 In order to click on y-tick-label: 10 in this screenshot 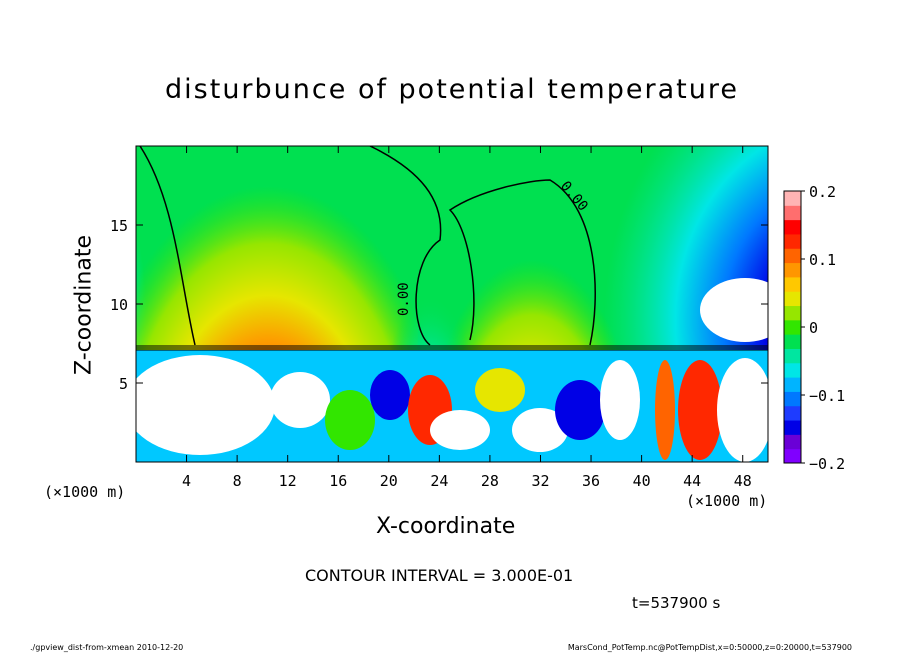, I will do `click(119, 305)`.